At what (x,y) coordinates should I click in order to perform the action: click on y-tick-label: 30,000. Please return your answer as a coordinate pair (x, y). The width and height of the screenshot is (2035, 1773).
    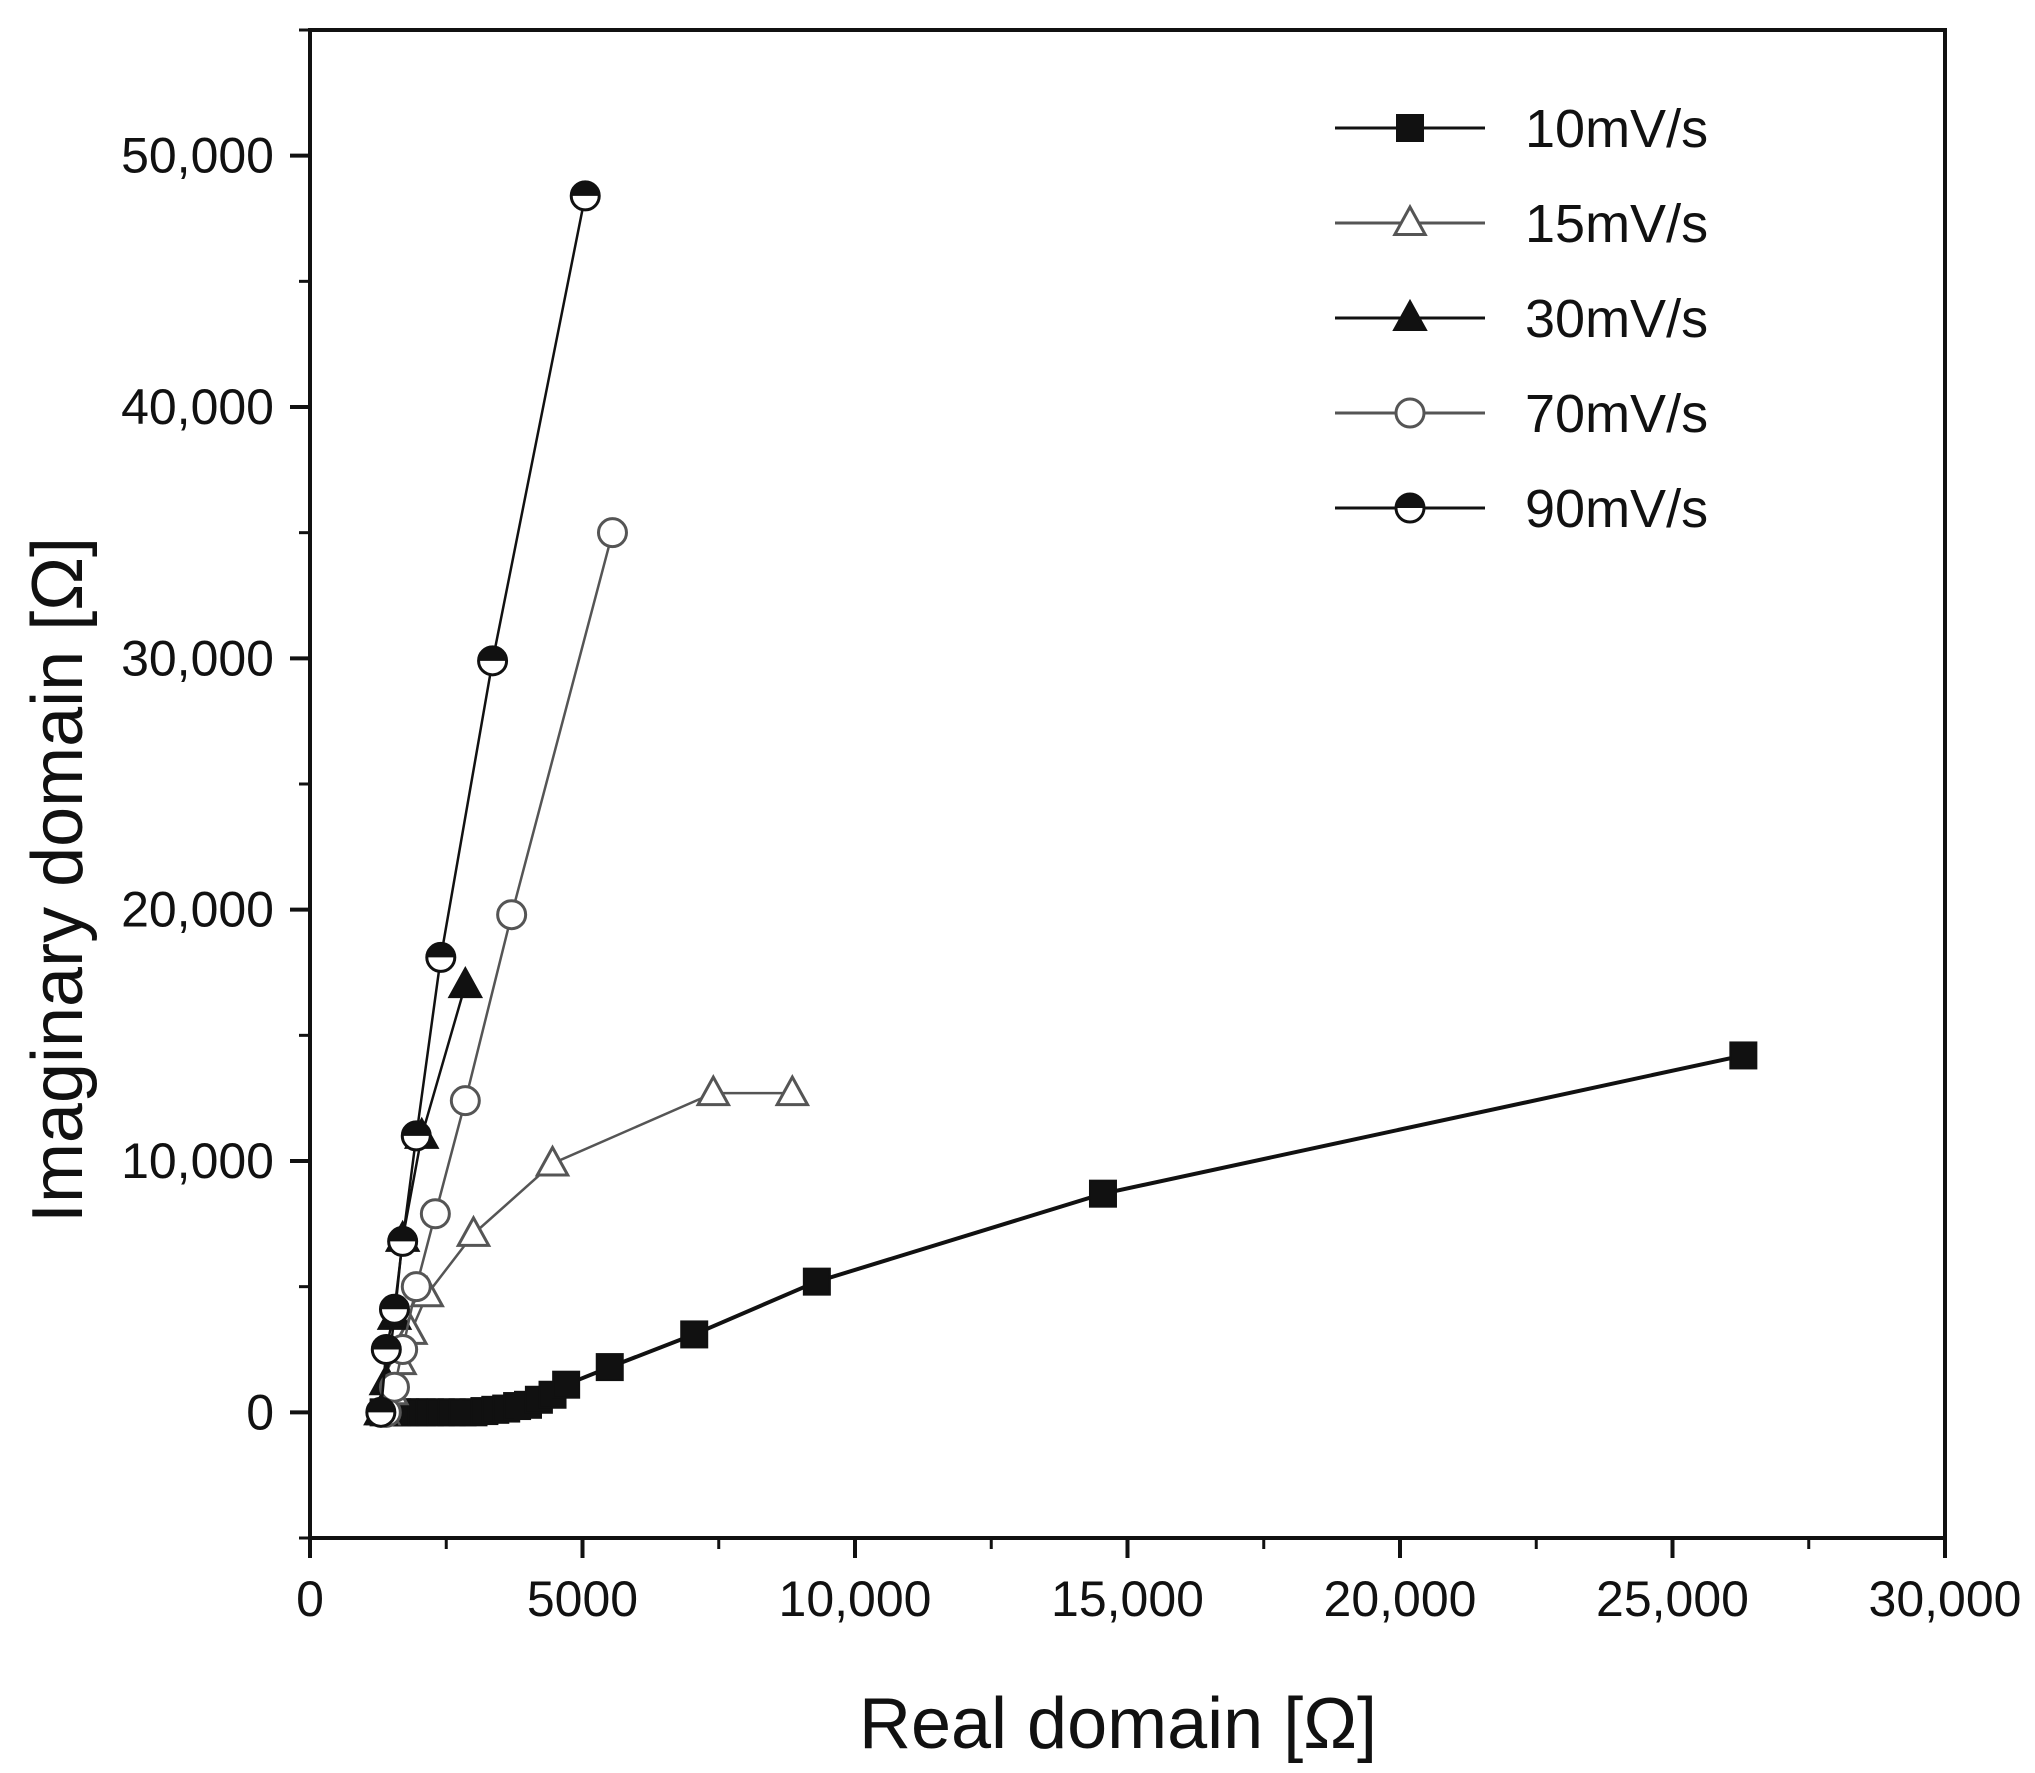
    Looking at the image, I should click on (197, 658).